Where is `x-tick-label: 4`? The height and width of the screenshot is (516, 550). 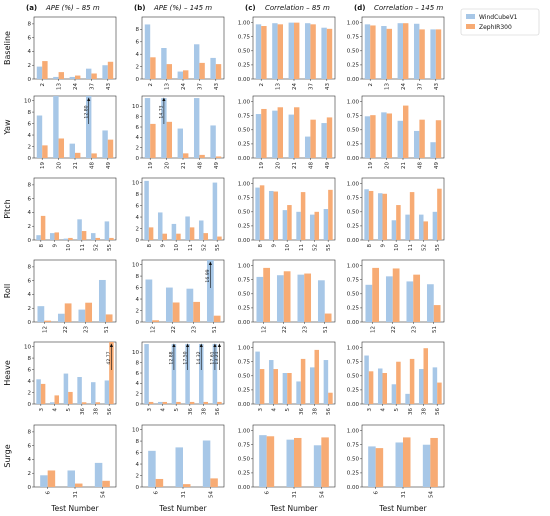 x-tick-label: 4 is located at coordinates (384, 410).